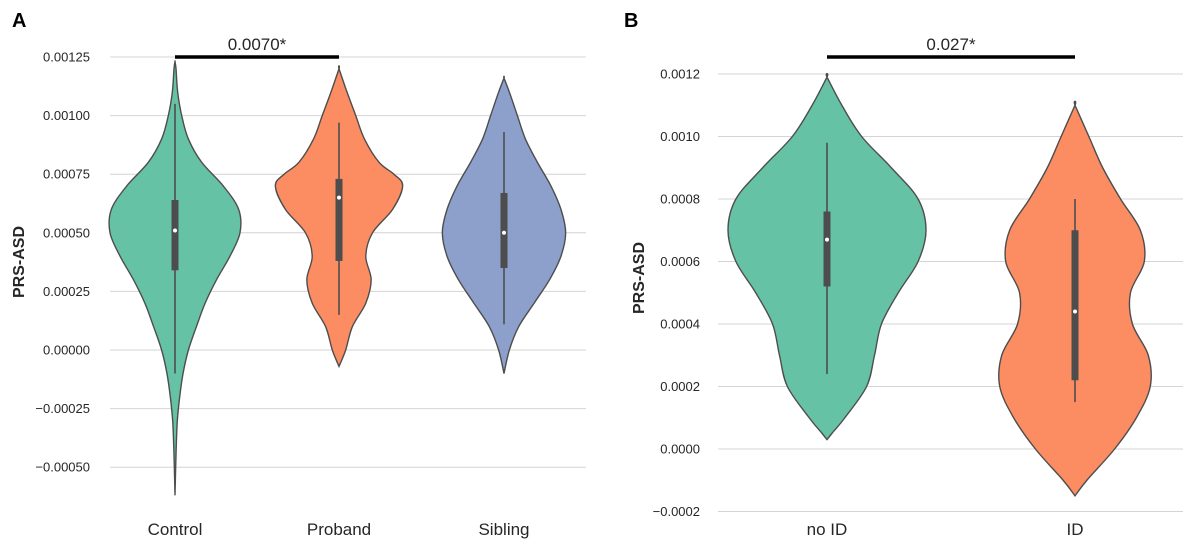  I want to click on violin-control, so click(175, 278).